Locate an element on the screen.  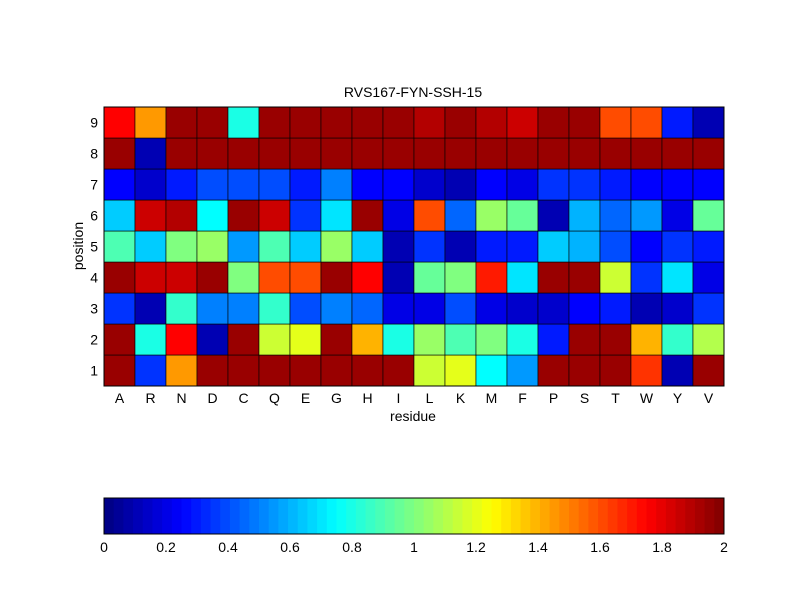
y-tick-label: 5 is located at coordinates (94, 247).